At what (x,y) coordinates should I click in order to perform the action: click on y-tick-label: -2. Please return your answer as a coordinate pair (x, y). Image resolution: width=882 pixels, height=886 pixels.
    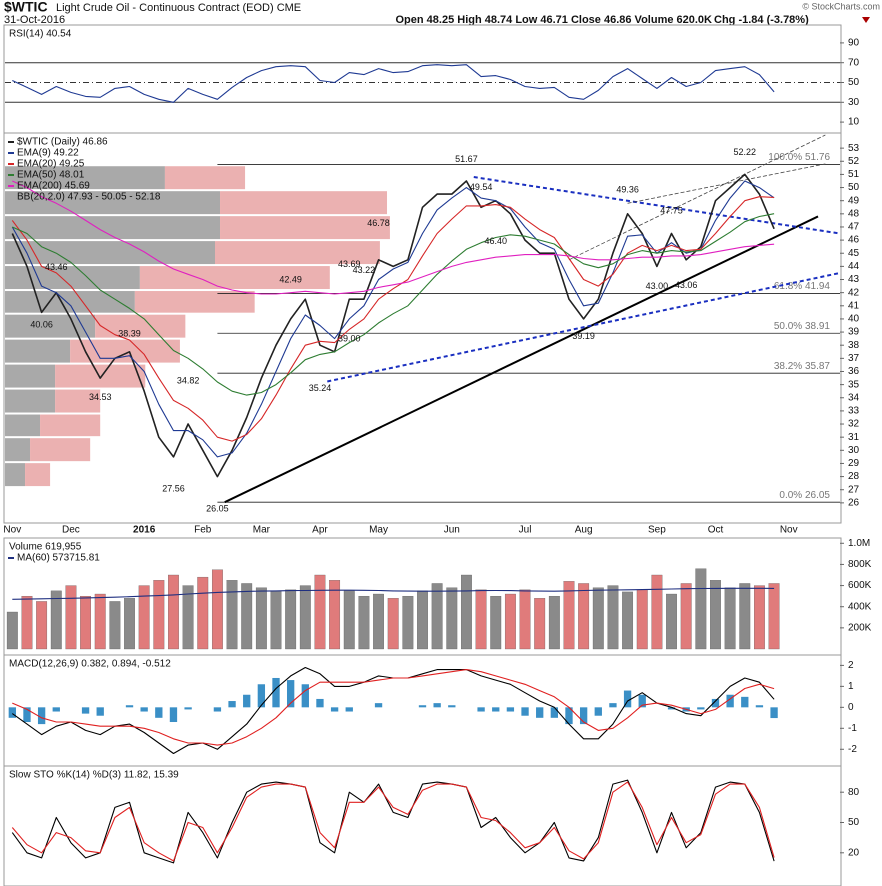
    Looking at the image, I should click on (852, 749).